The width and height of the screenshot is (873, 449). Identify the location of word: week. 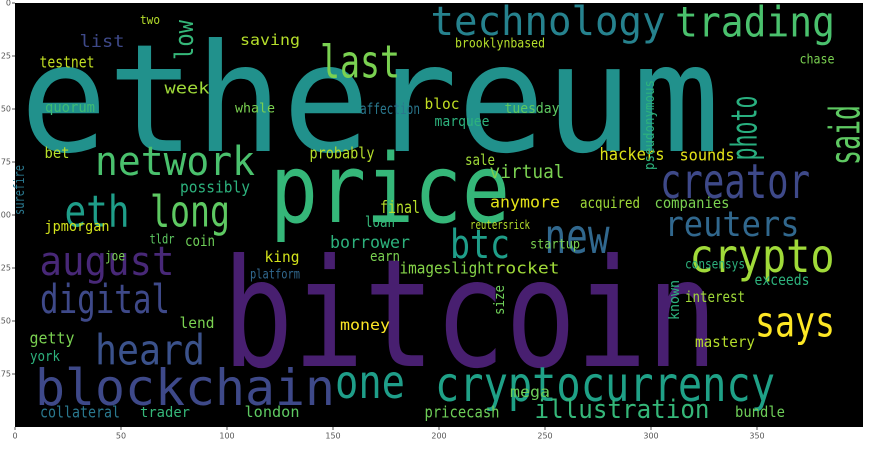
(187, 88).